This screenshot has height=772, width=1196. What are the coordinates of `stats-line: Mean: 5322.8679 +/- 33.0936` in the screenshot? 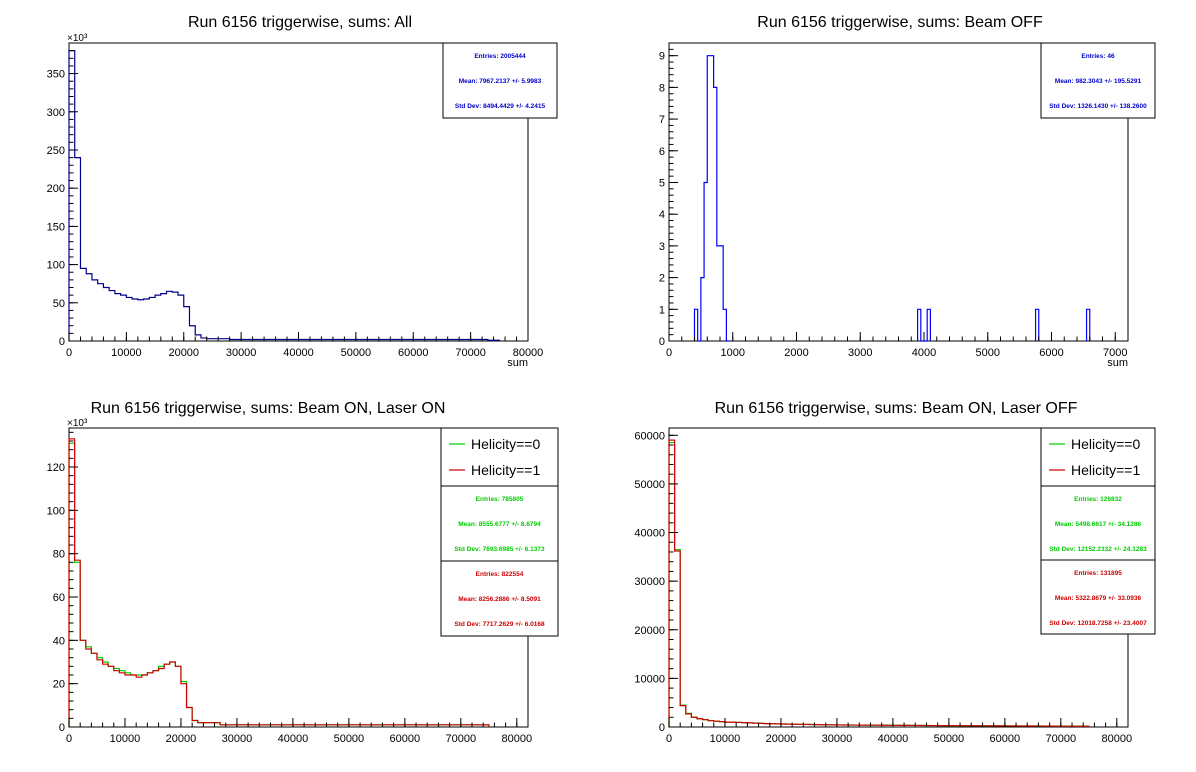 It's located at (1098, 598).